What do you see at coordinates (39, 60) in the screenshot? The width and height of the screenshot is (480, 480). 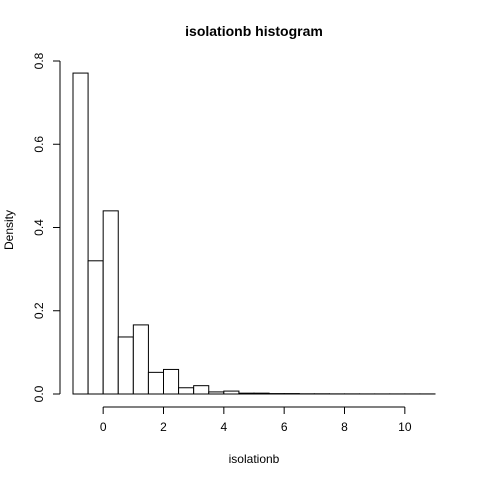 I see `y-tick-label: 0.8` at bounding box center [39, 60].